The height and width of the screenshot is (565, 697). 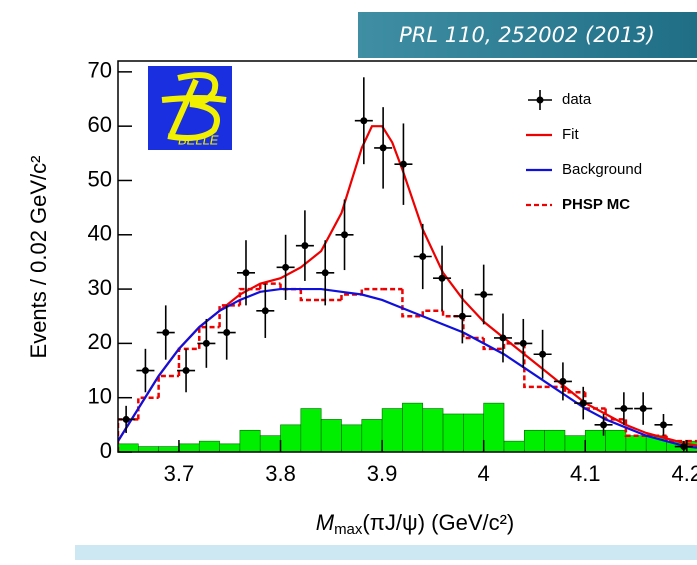 I want to click on y-tick-label: 0, so click(x=106, y=450).